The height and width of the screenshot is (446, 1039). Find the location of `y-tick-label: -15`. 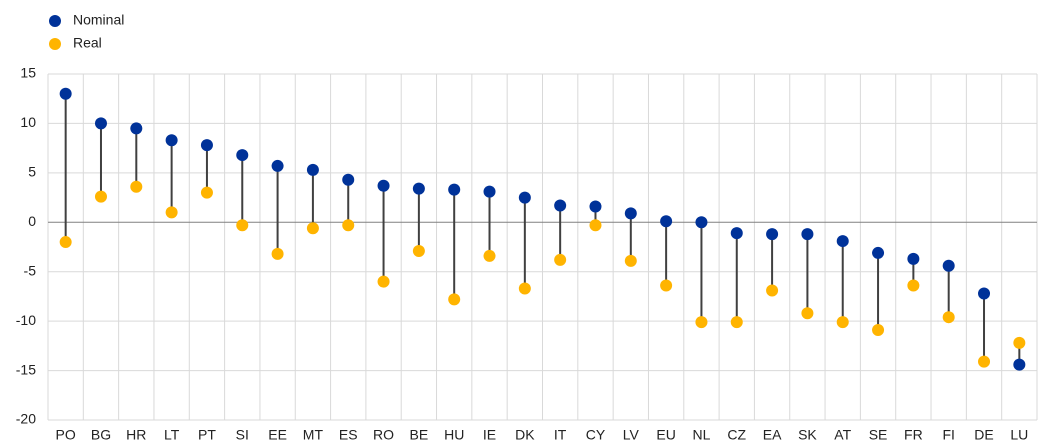

y-tick-label: -15 is located at coordinates (26, 369).